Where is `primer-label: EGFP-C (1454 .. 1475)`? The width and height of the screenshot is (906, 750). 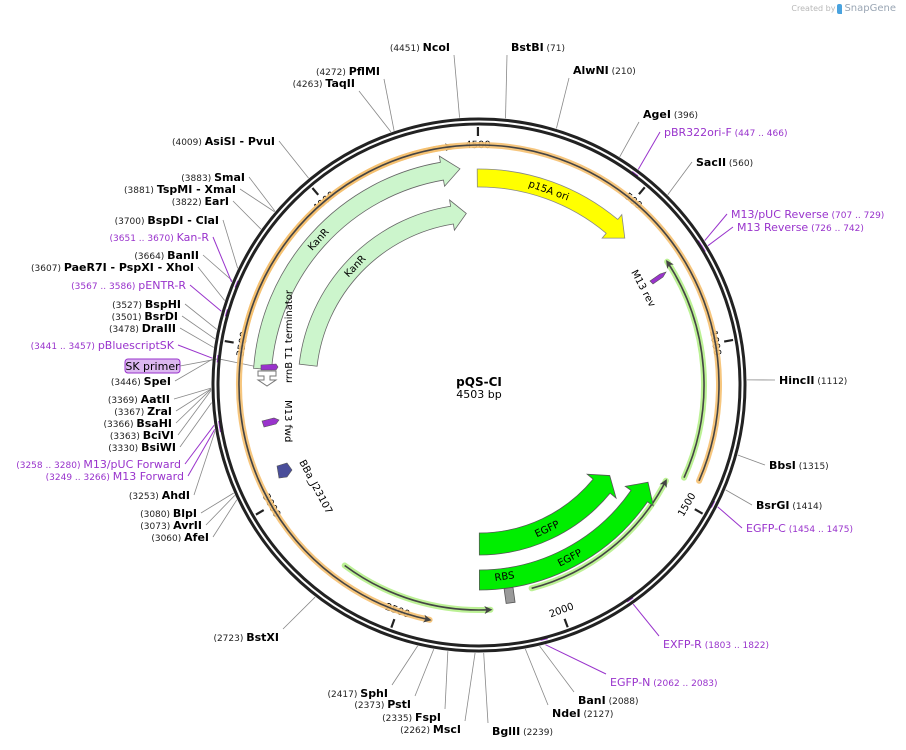 primer-label: EGFP-C (1454 .. 1475) is located at coordinates (799, 528).